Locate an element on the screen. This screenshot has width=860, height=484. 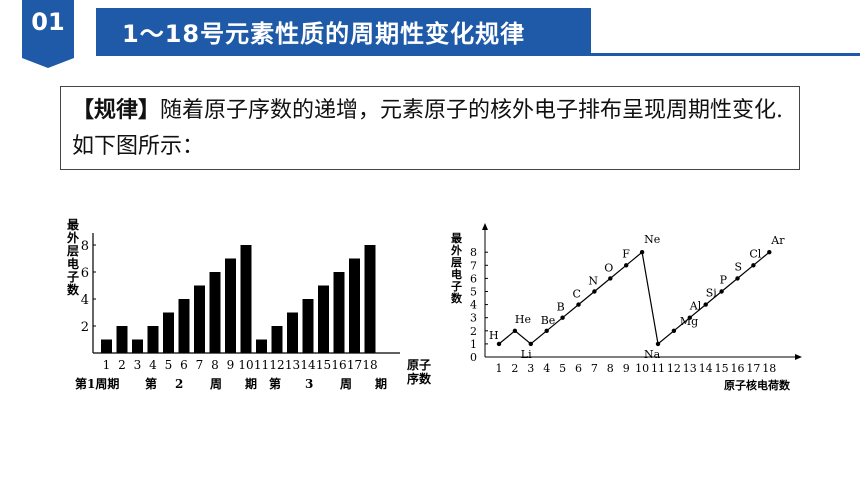
section-badge is located at coordinates (48, 34).